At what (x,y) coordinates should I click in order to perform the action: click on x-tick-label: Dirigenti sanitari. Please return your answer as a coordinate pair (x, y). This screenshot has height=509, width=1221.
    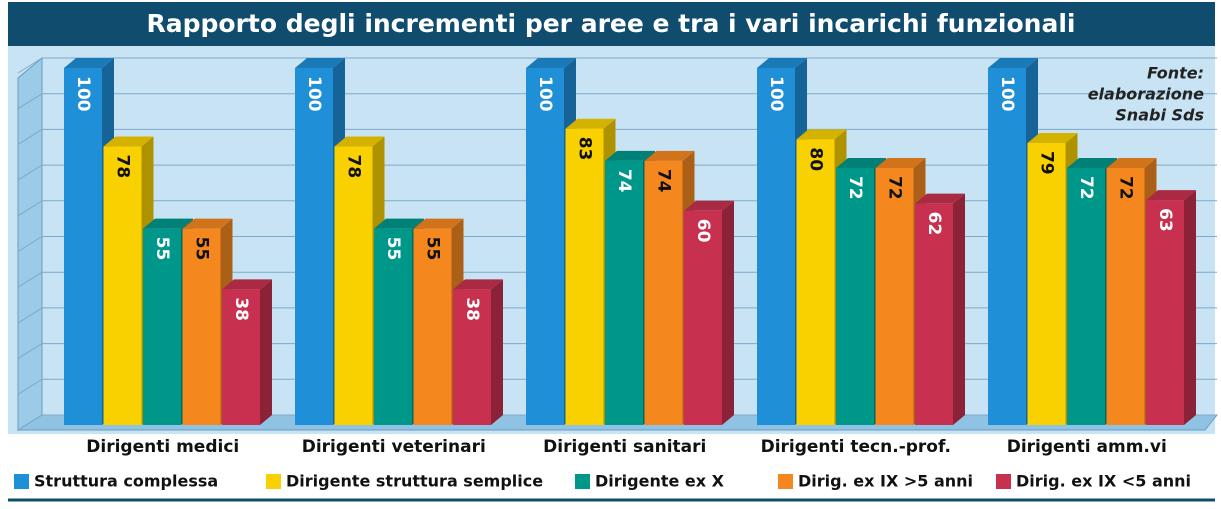
    Looking at the image, I should click on (624, 447).